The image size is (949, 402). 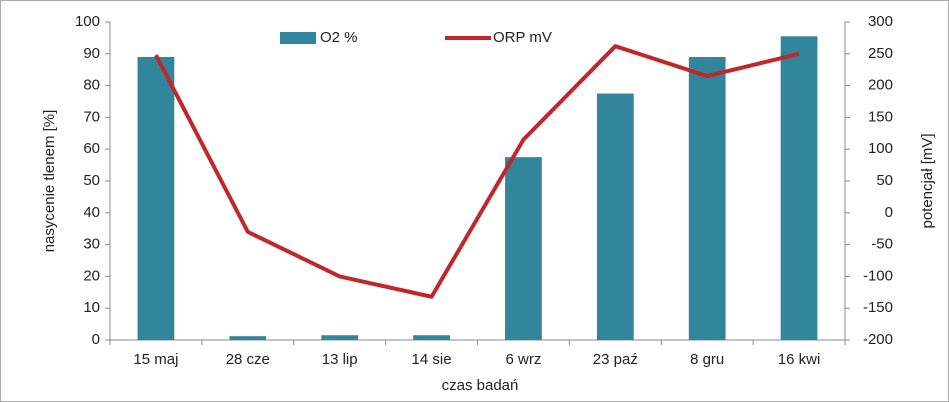 I want to click on y-tick-label: 80, so click(x=91, y=85).